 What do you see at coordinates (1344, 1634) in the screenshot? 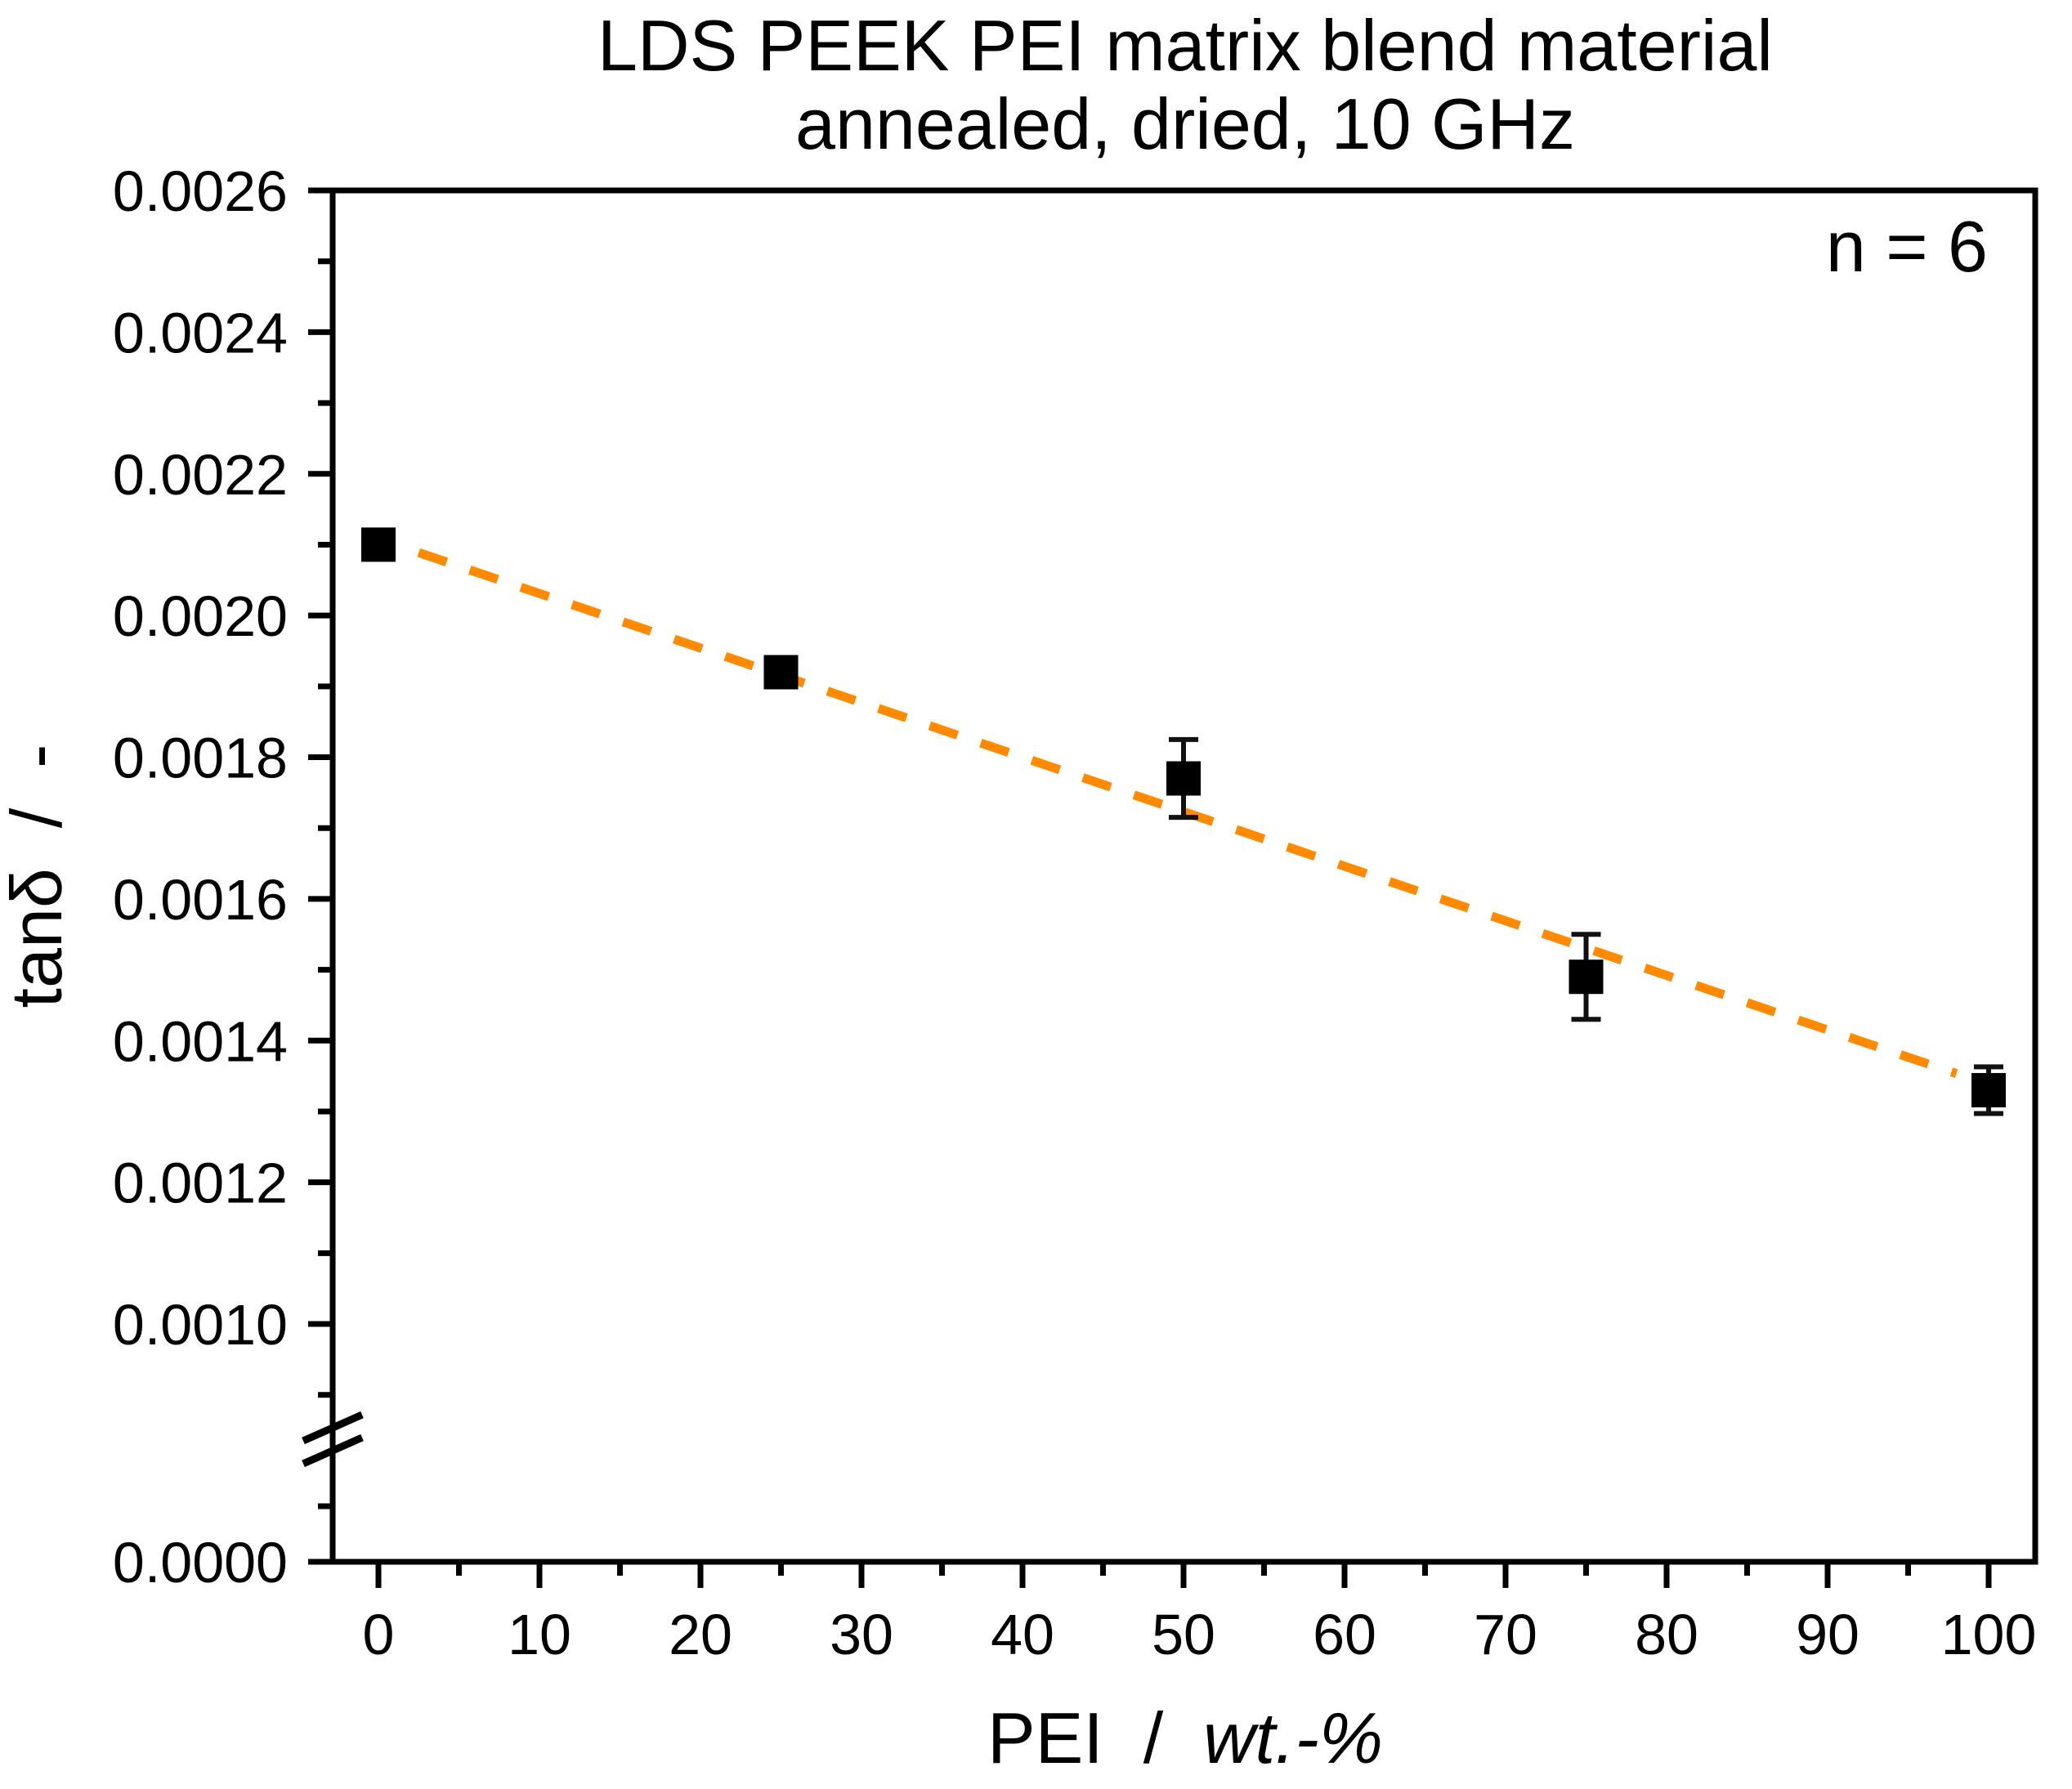
I see `x-tick-label: 60` at bounding box center [1344, 1634].